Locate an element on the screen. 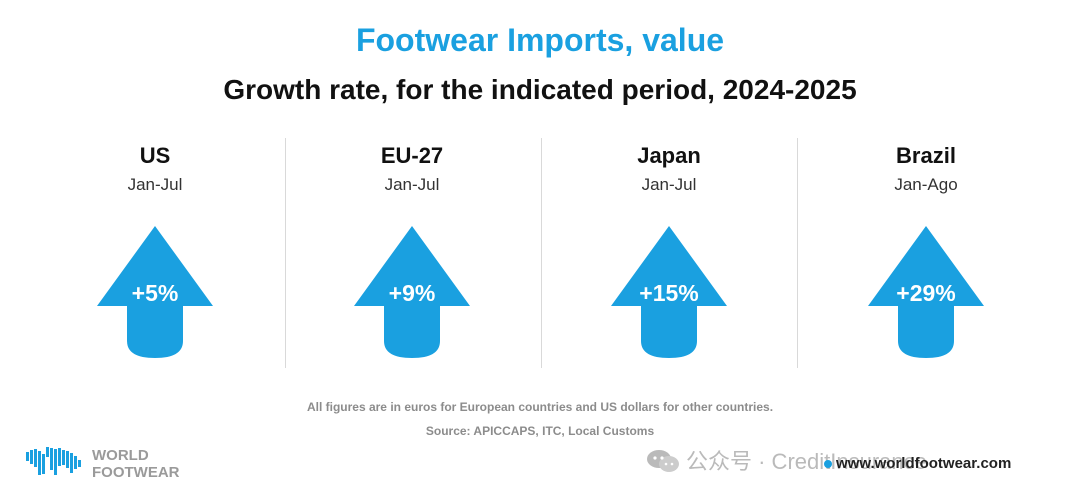  panel-us: US Jan-Jul +5% is located at coordinates (155, 253).